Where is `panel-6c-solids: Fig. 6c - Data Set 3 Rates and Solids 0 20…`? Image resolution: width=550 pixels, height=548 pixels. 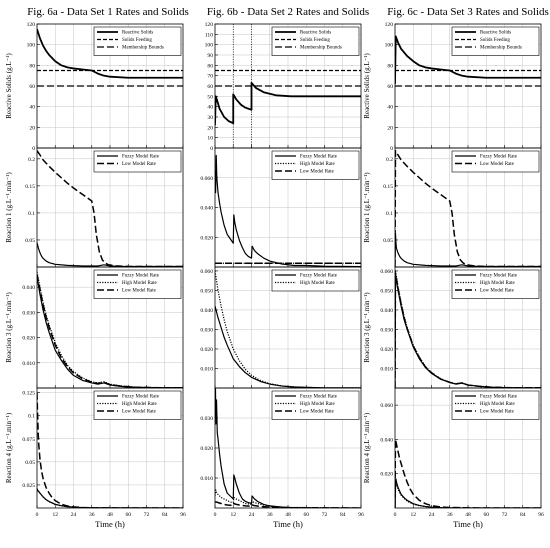 panel-6c-solids: Fig. 6c - Data Set 3 Rates and Solids 0 20… is located at coordinates (456, 79).